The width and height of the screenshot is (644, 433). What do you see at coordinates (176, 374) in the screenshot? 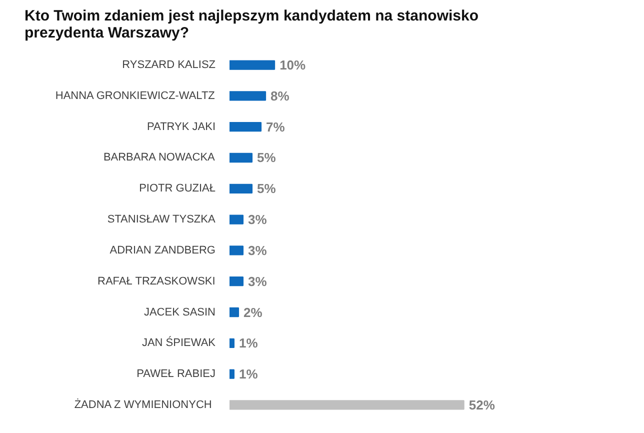
I see `y-tick-label: PAWEŁ RABIEJ` at bounding box center [176, 374].